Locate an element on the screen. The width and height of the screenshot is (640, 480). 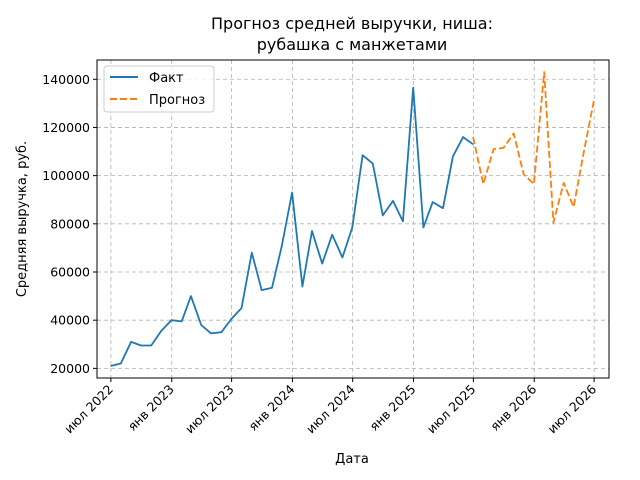
legend-label-fact: Факт is located at coordinates (166, 78).